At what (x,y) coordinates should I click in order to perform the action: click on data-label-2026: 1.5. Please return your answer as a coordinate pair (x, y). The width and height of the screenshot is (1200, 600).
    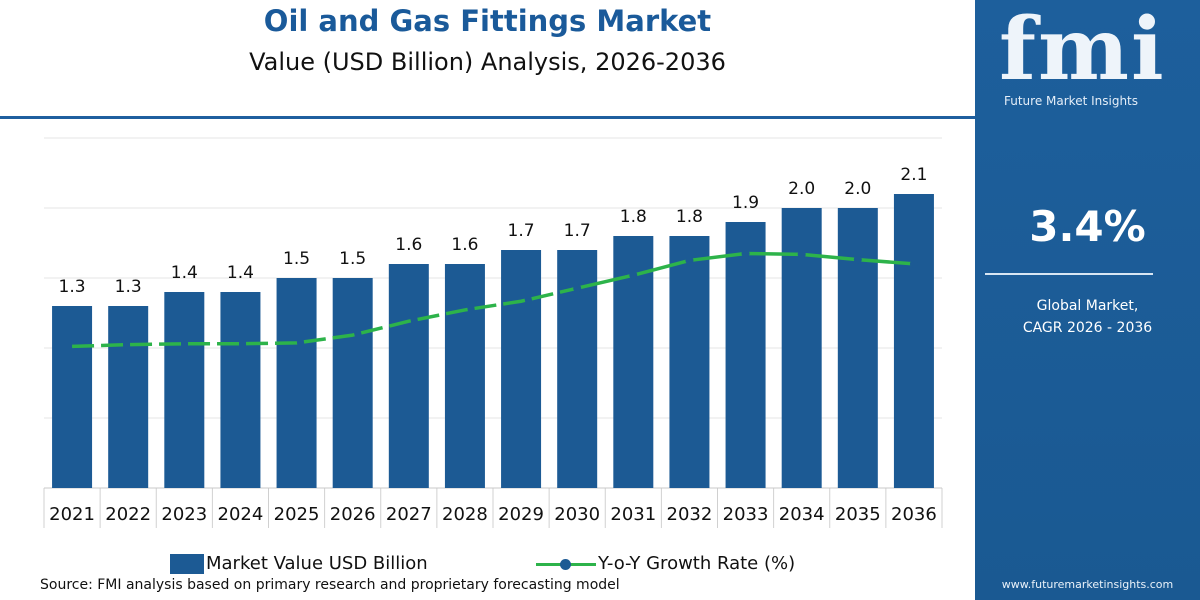
    Looking at the image, I should click on (352, 259).